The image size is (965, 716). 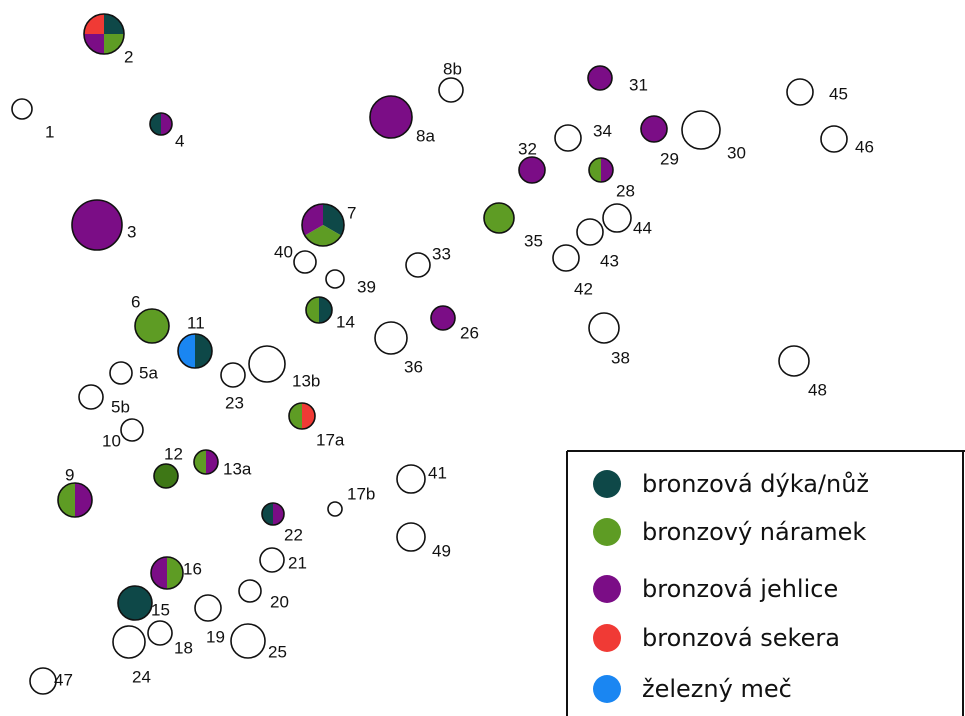 I want to click on grave-label: 11, so click(x=196, y=322).